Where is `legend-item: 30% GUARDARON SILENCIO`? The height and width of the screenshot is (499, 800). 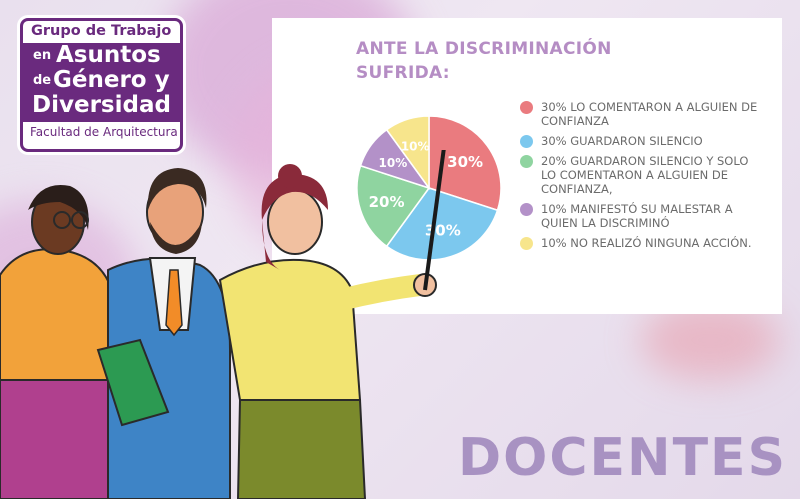 legend-item: 30% GUARDARON SILENCIO is located at coordinates (640, 141).